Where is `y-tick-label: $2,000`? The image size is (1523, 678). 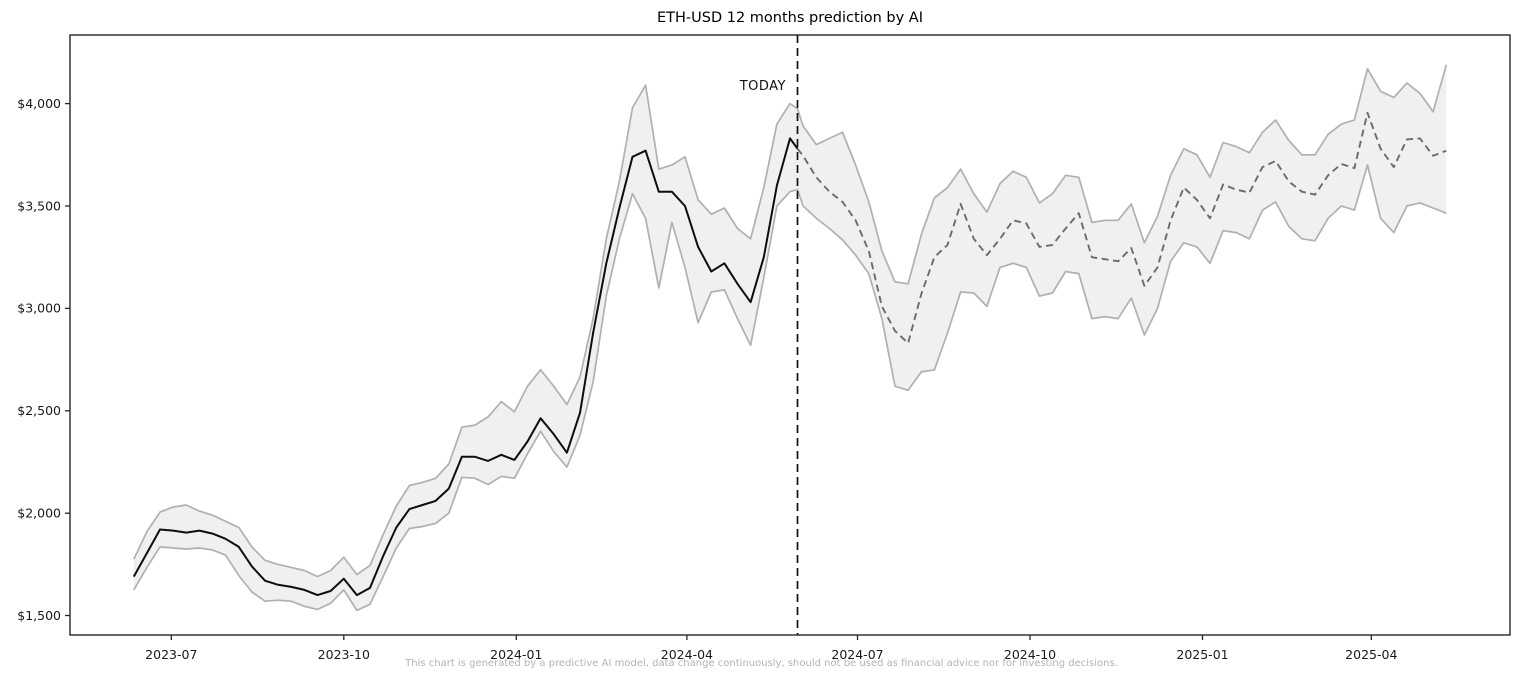
y-tick-label: $2,000 is located at coordinates (39, 513).